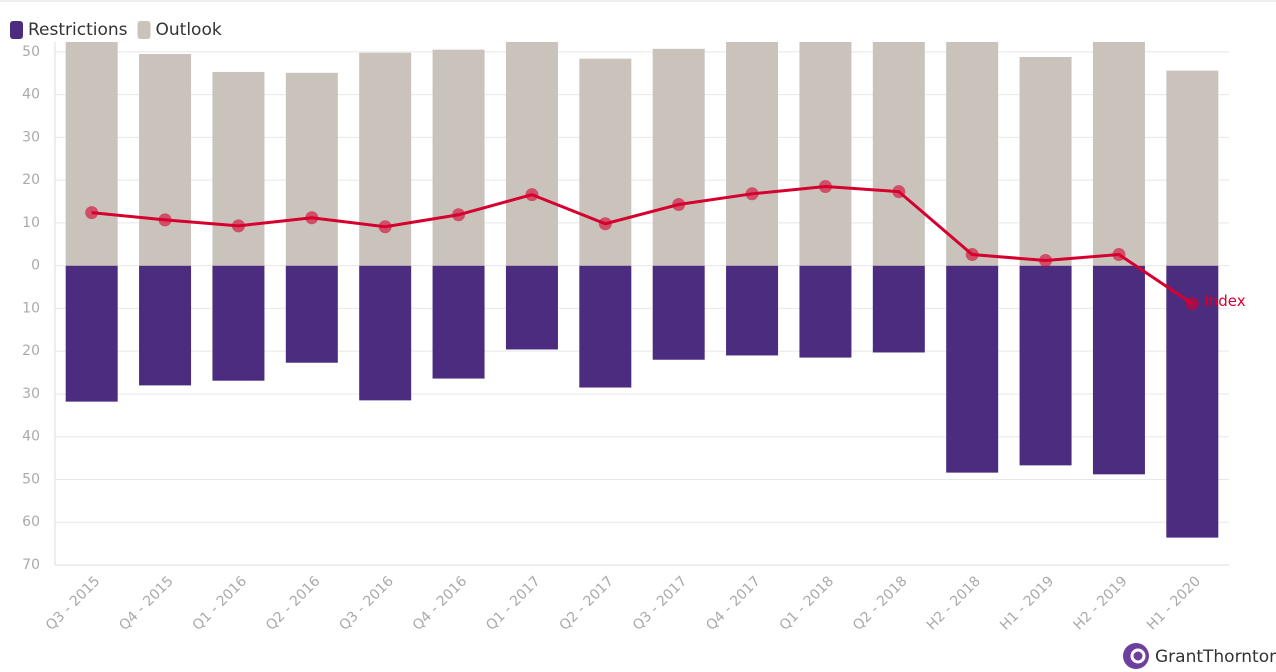 This screenshot has height=672, width=1276. What do you see at coordinates (660, 603) in the screenshot?
I see `x-tick-label: Q3 - 2017` at bounding box center [660, 603].